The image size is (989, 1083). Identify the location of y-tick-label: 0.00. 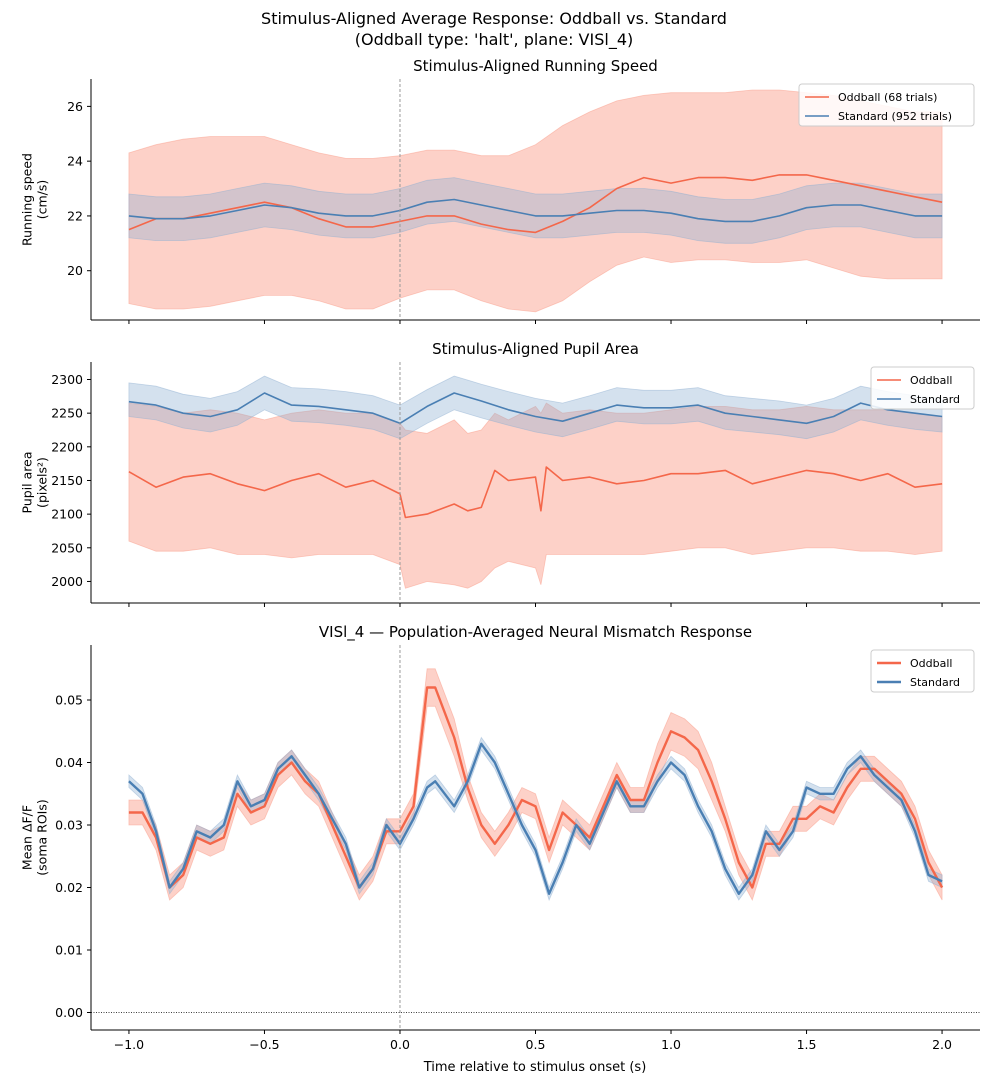
(69, 1012).